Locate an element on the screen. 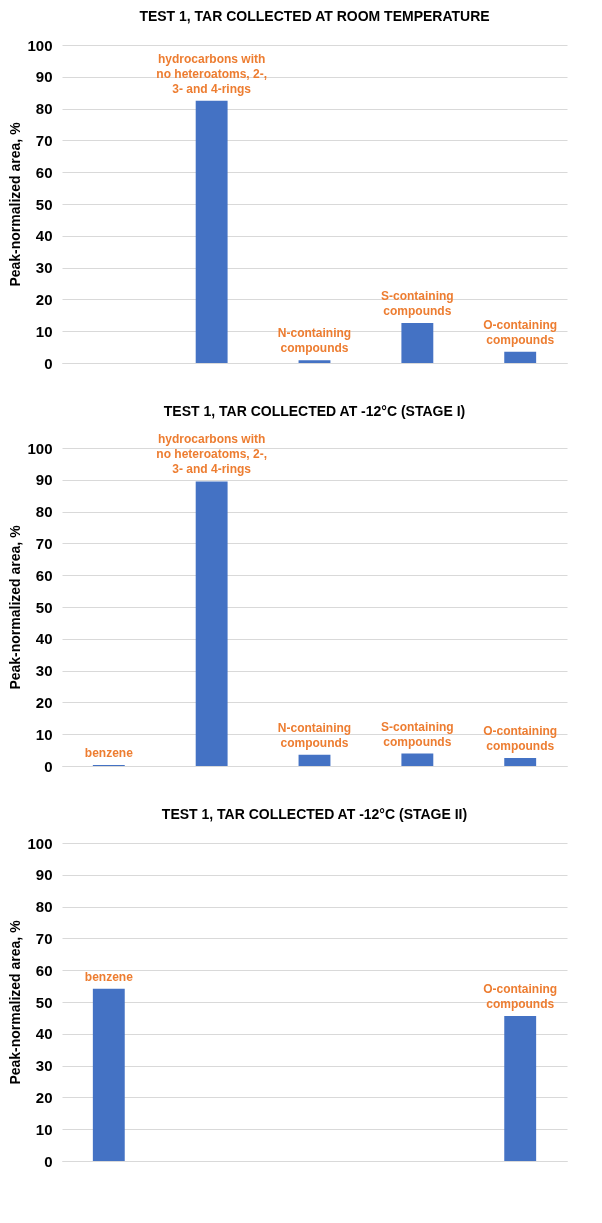 This screenshot has height=1223, width=602. chart-title: TEST 1, TAR COLLECTED AT -12°C (STAGE II) is located at coordinates (314, 814).